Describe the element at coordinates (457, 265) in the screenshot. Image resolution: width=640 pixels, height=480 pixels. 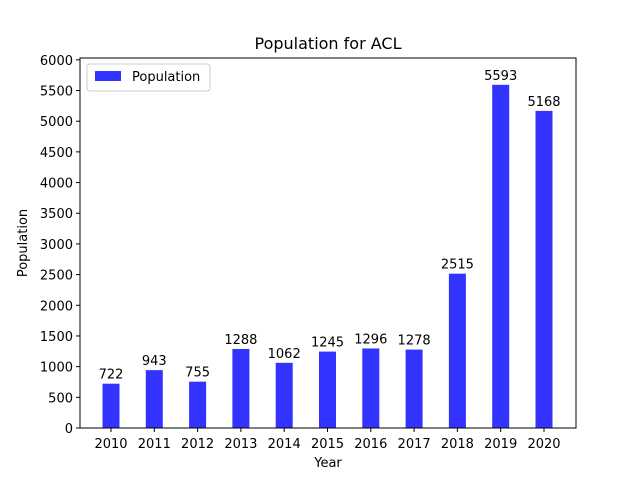
I see `data-label-2018: 2515` at that location.